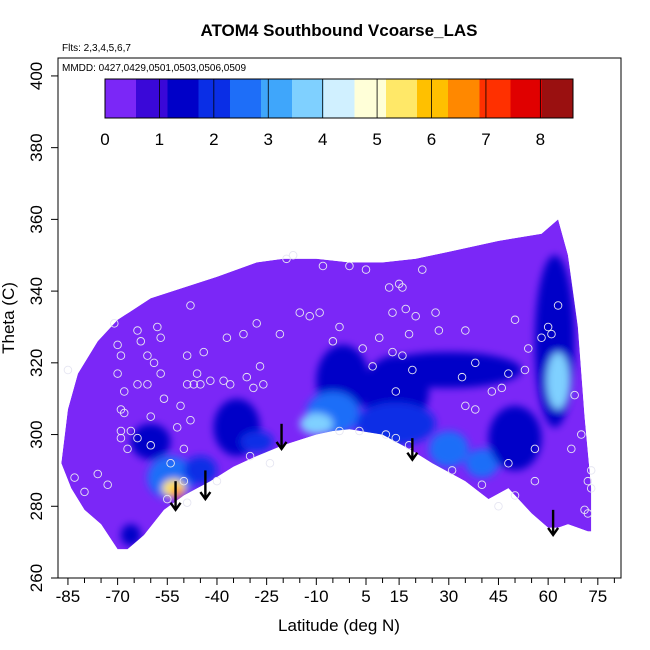 Image resolution: width=650 pixels, height=650 pixels. Describe the element at coordinates (217, 596) in the screenshot. I see `x-tick-label: -40` at that location.